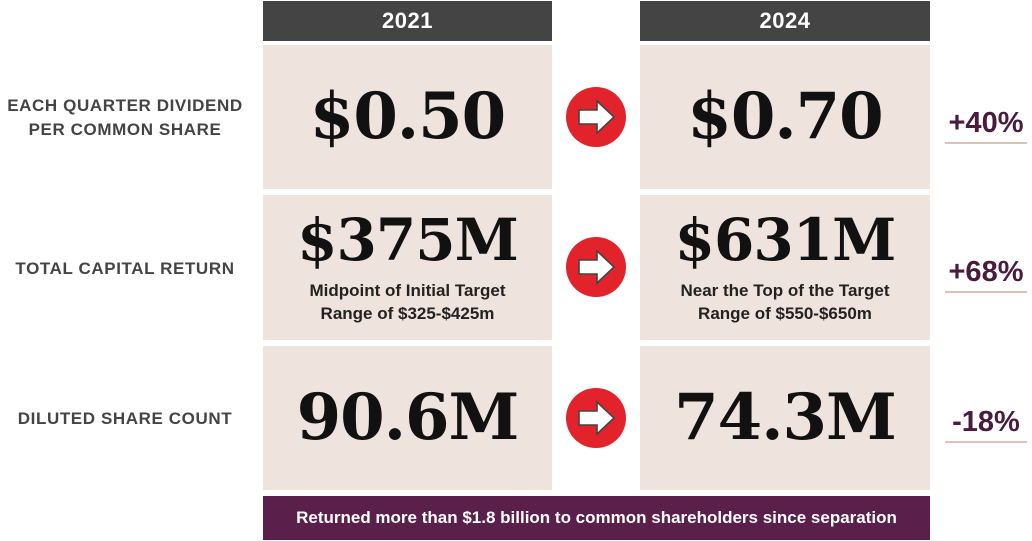 This screenshot has width=1032, height=541. I want to click on dividend-2024-cell: $0.70, so click(785, 117).